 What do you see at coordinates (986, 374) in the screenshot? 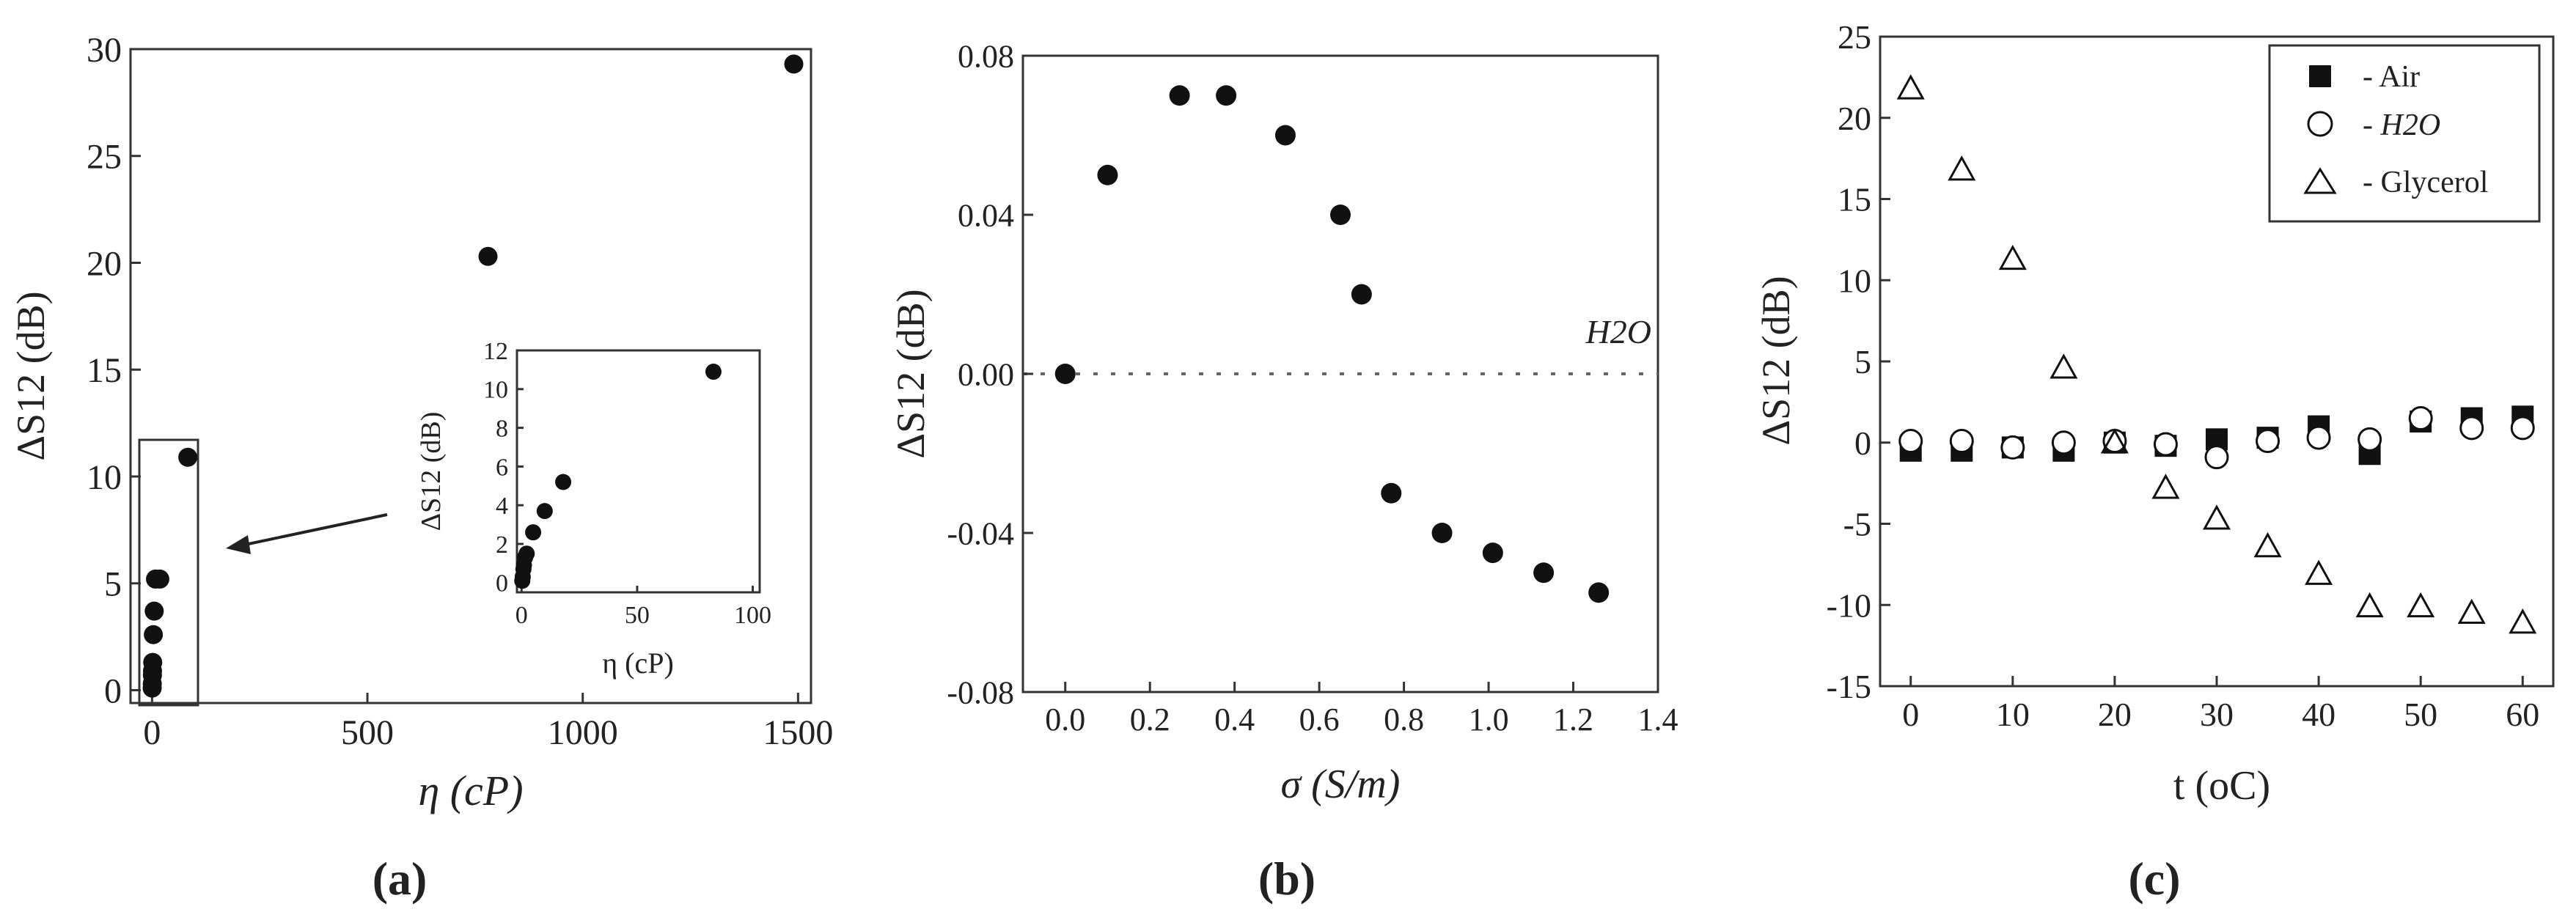
I see `y-tick-label: 0.00` at bounding box center [986, 374].